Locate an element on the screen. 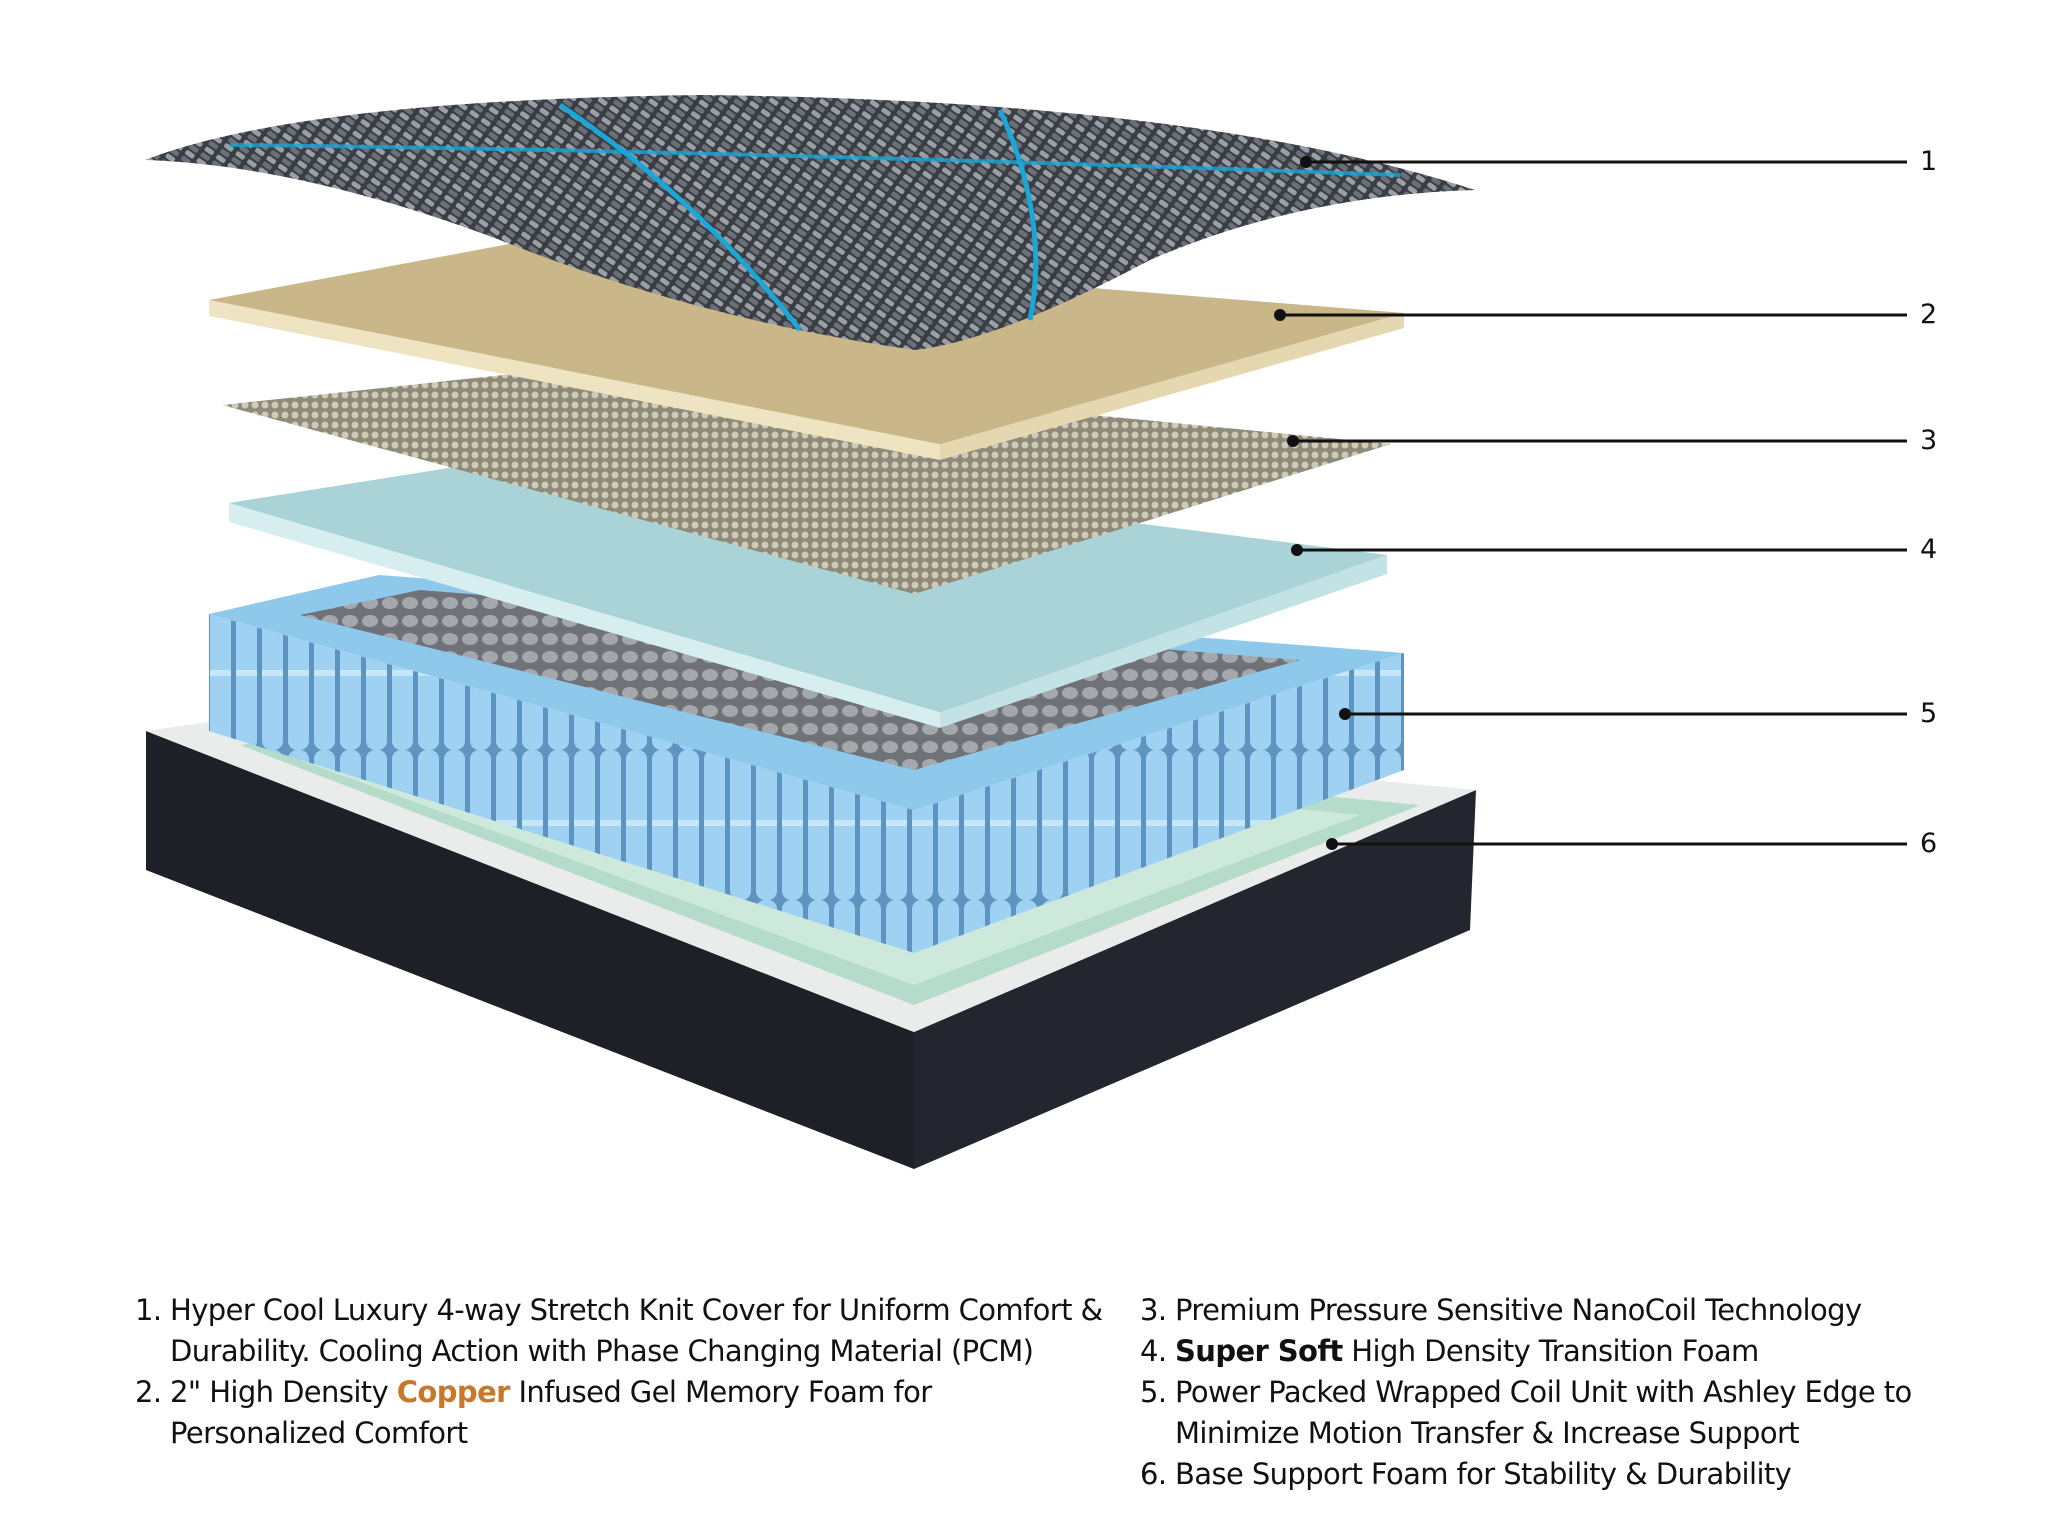  callout-number-6: 6 is located at coordinates (1929, 843).